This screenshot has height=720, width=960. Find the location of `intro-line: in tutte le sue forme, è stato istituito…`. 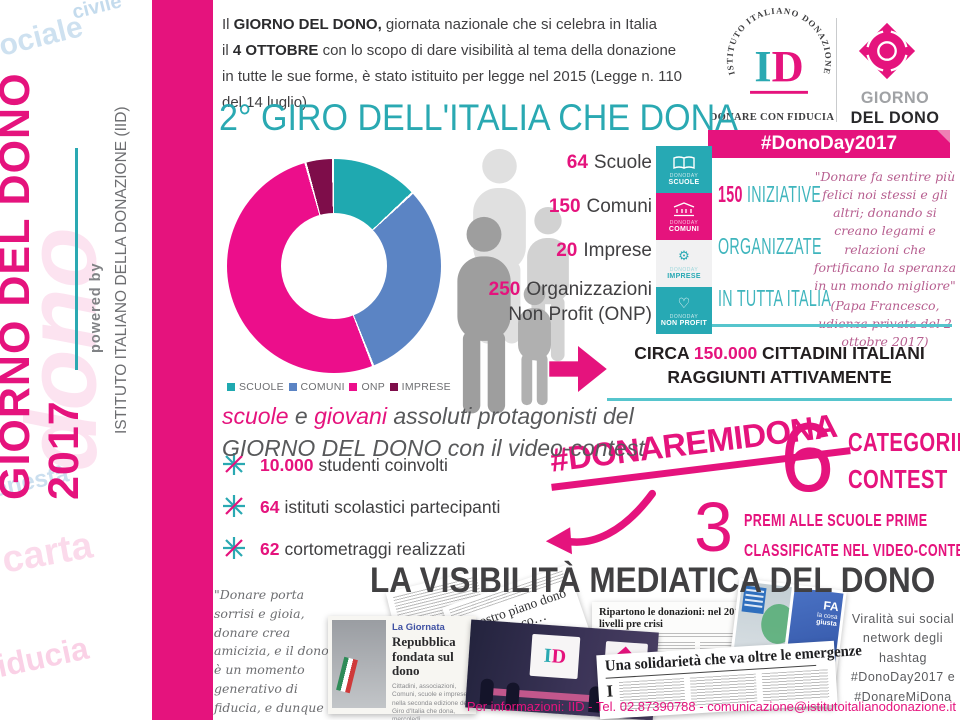

intro-line: in tutte le sue forme, è stato istituito… is located at coordinates (452, 76).